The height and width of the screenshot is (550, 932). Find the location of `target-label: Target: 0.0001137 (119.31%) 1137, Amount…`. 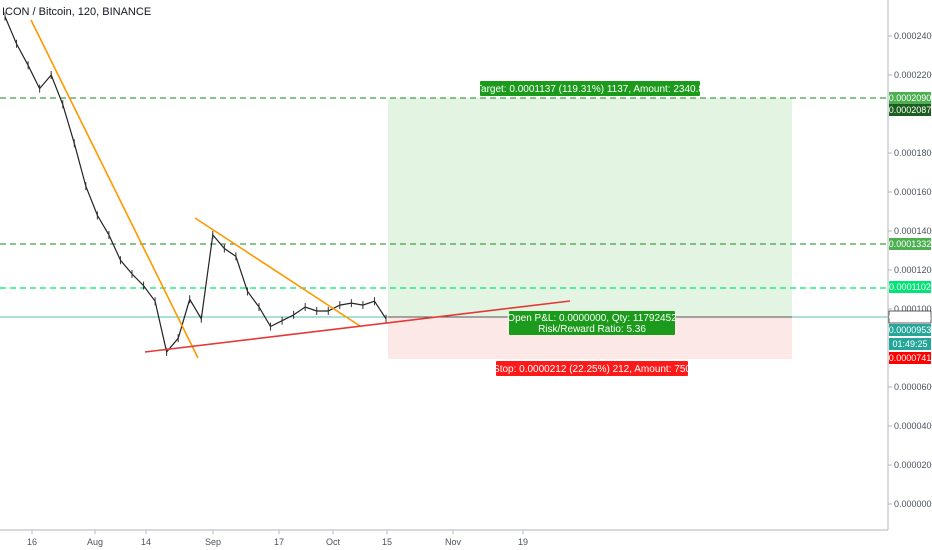

target-label: Target: 0.0001137 (119.31%) 1137, Amount… is located at coordinates (590, 89).